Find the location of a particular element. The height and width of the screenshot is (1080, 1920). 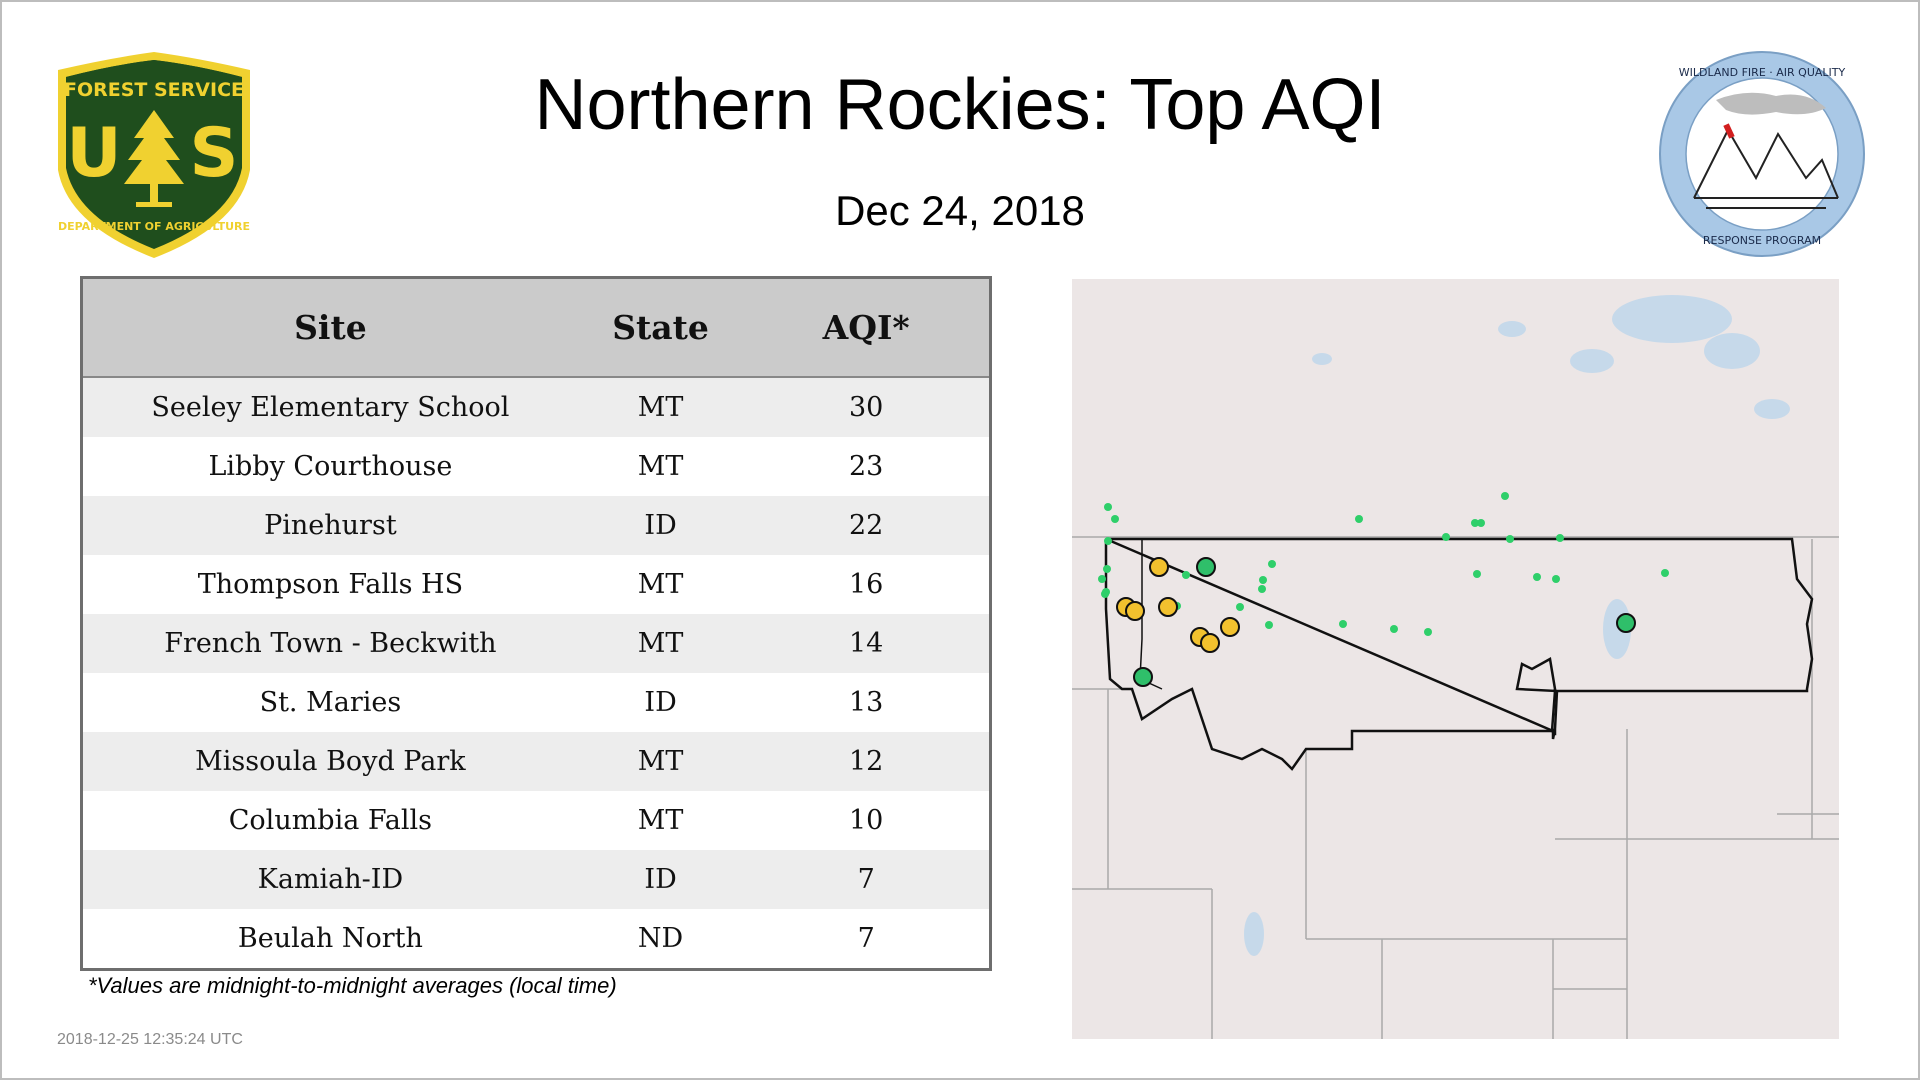

montana-border is located at coordinates (1330, 655).